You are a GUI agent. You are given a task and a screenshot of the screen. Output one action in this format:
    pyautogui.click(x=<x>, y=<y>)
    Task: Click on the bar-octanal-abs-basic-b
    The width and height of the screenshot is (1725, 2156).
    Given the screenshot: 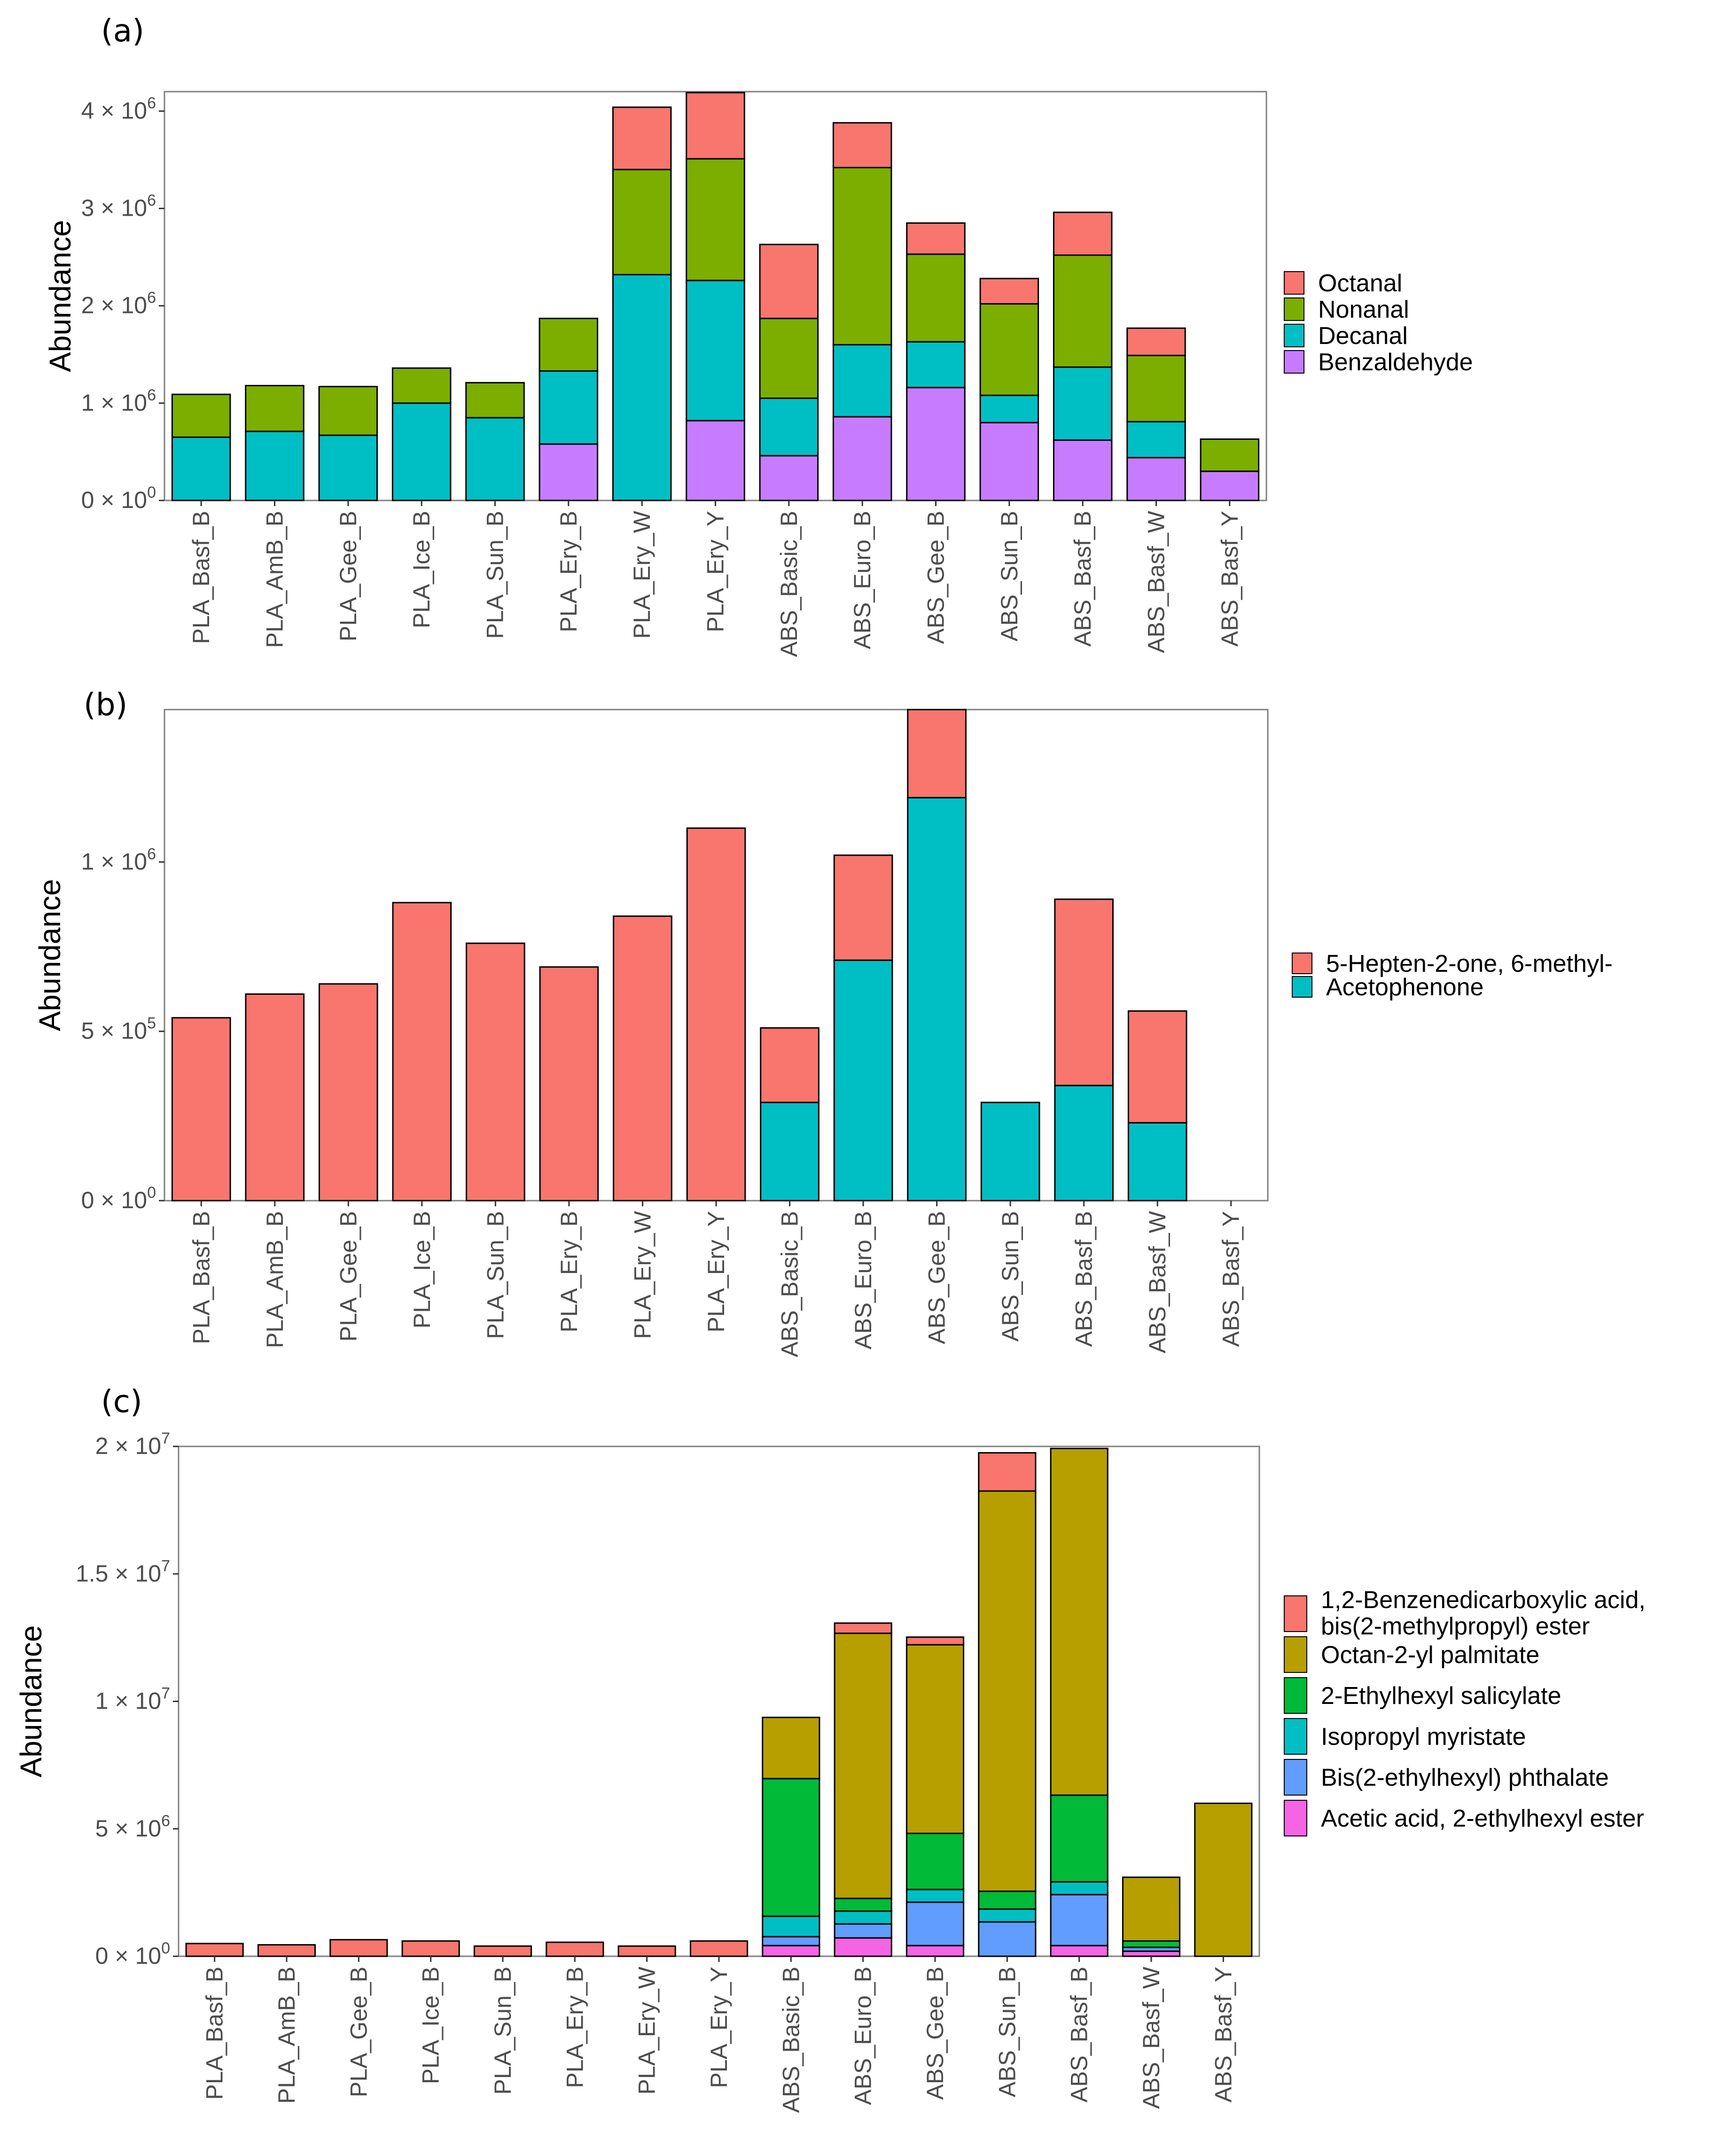 What is the action you would take?
    pyautogui.click(x=789, y=281)
    